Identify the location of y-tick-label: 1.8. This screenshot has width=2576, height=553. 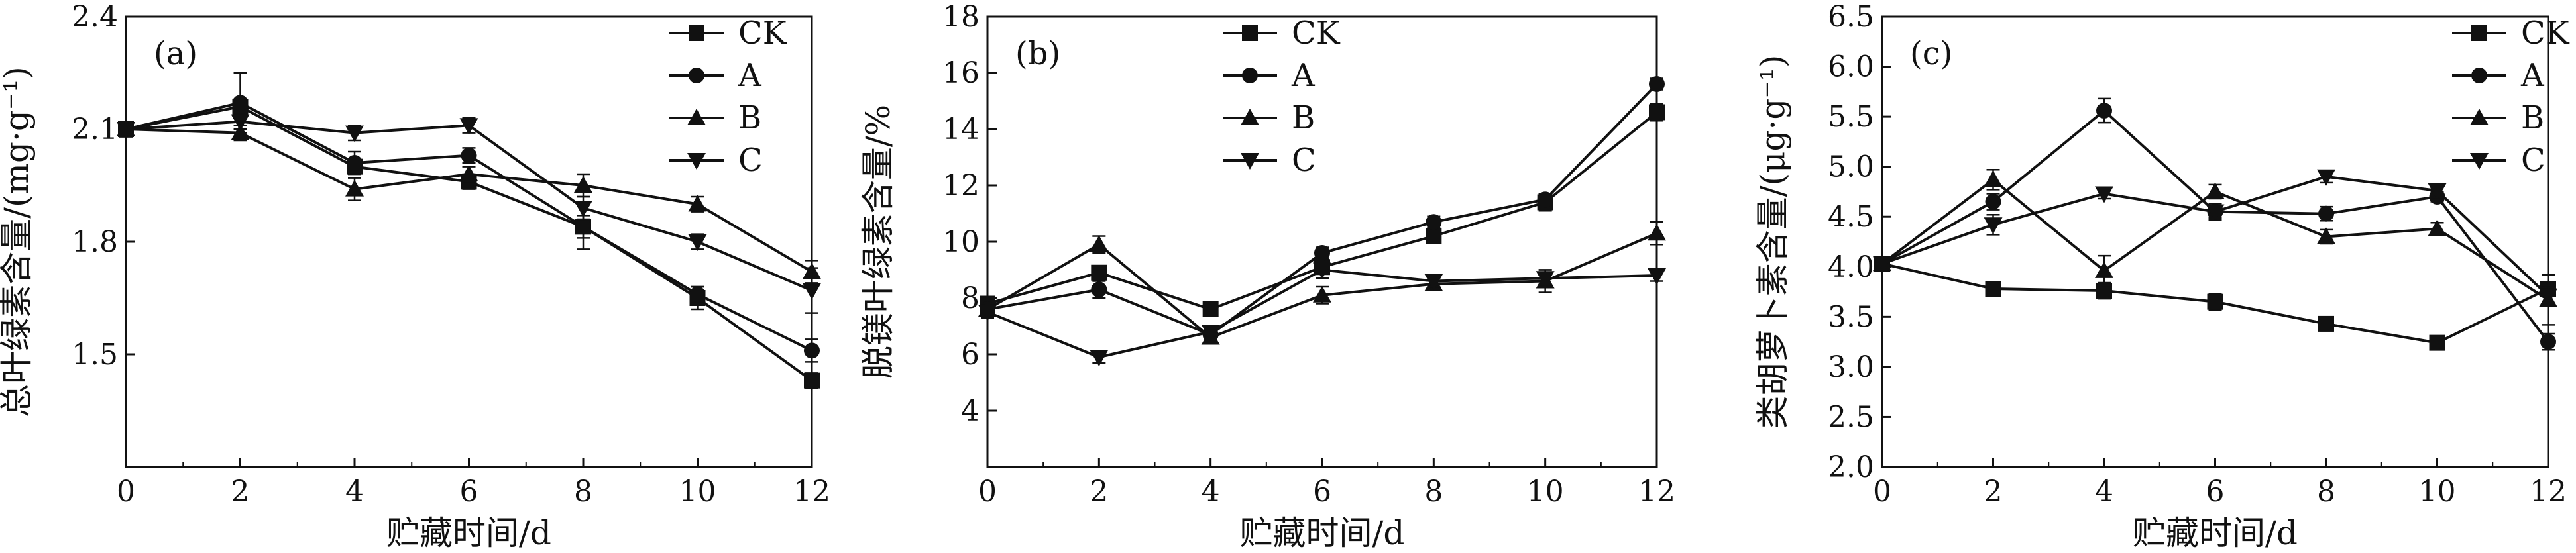
(95, 242).